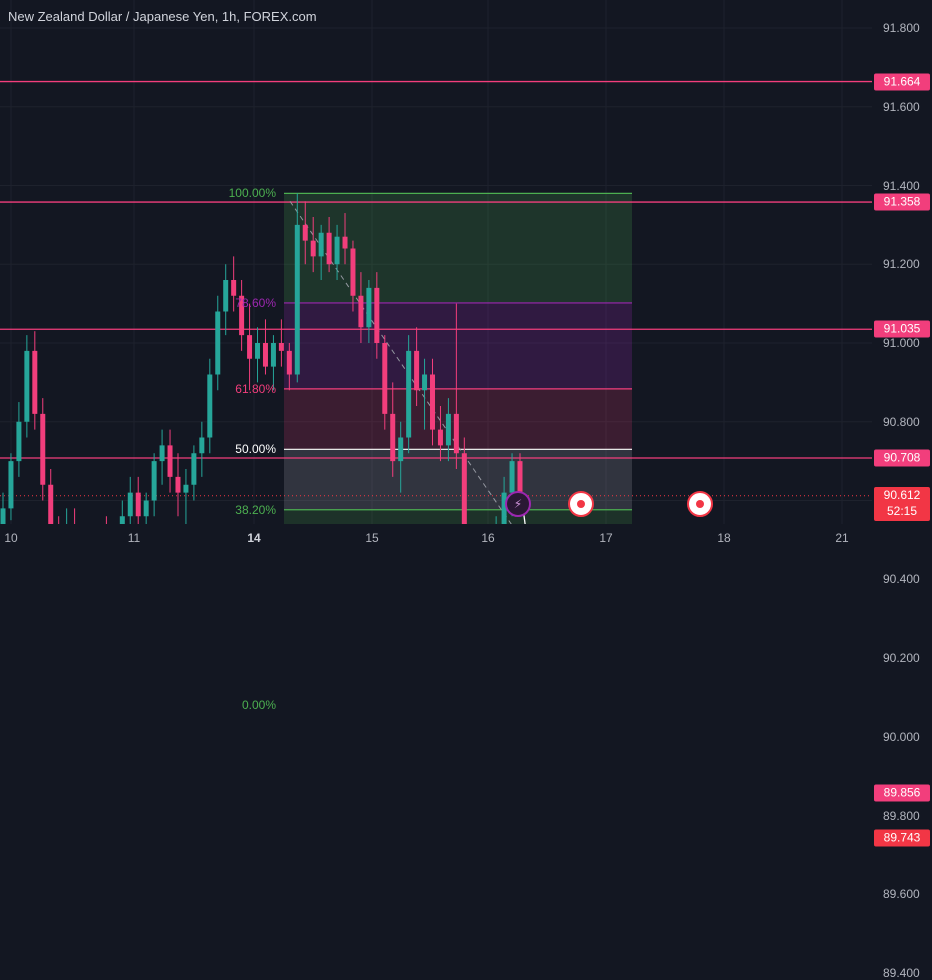 The width and height of the screenshot is (932, 980). Describe the element at coordinates (724, 538) in the screenshot. I see `time-tick-label: 18` at that location.